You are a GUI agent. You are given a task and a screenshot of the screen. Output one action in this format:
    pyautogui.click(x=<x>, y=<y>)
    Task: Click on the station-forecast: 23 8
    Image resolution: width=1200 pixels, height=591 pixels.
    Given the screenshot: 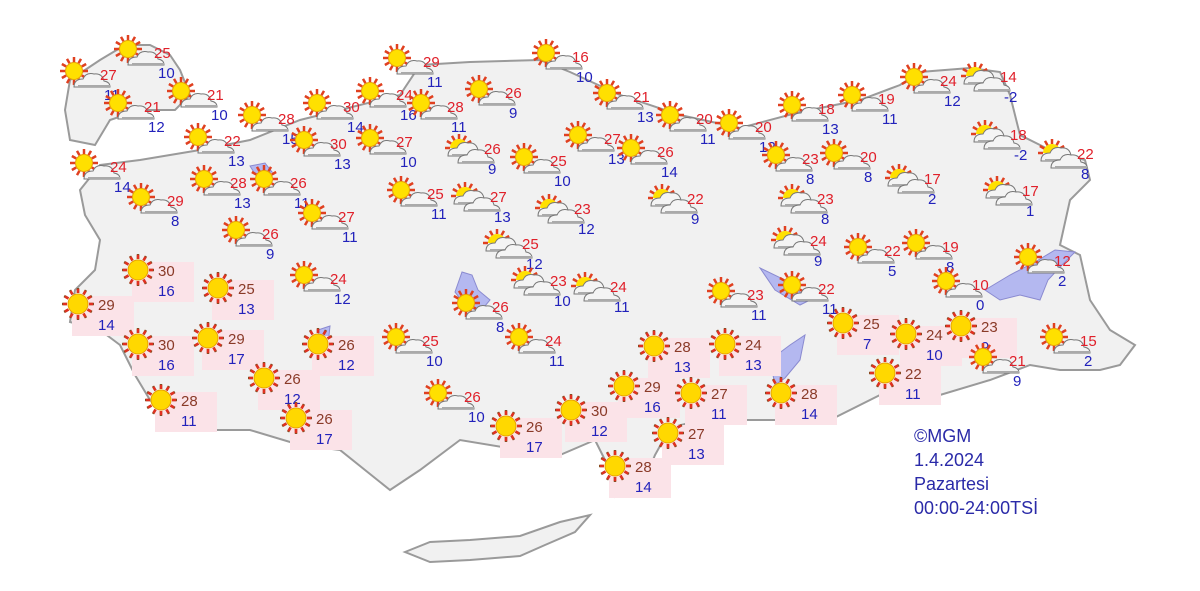 What is the action you would take?
    pyautogui.click(x=800, y=169)
    